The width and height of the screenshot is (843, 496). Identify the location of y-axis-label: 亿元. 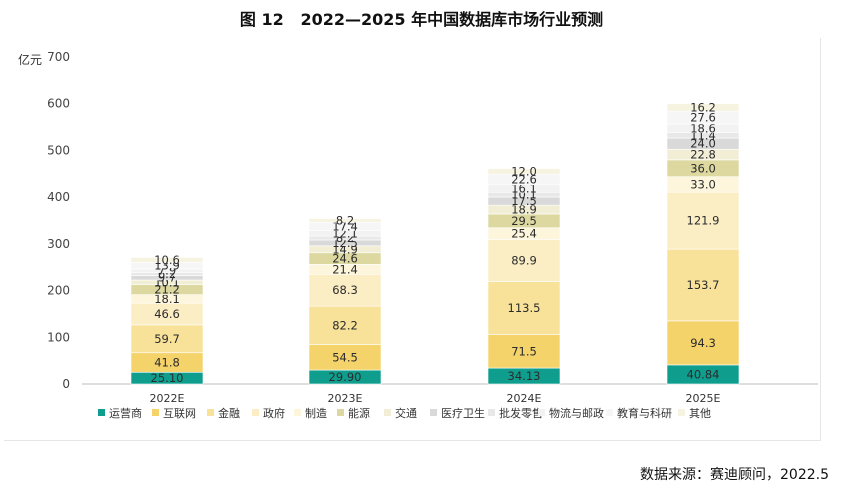
(30, 59).